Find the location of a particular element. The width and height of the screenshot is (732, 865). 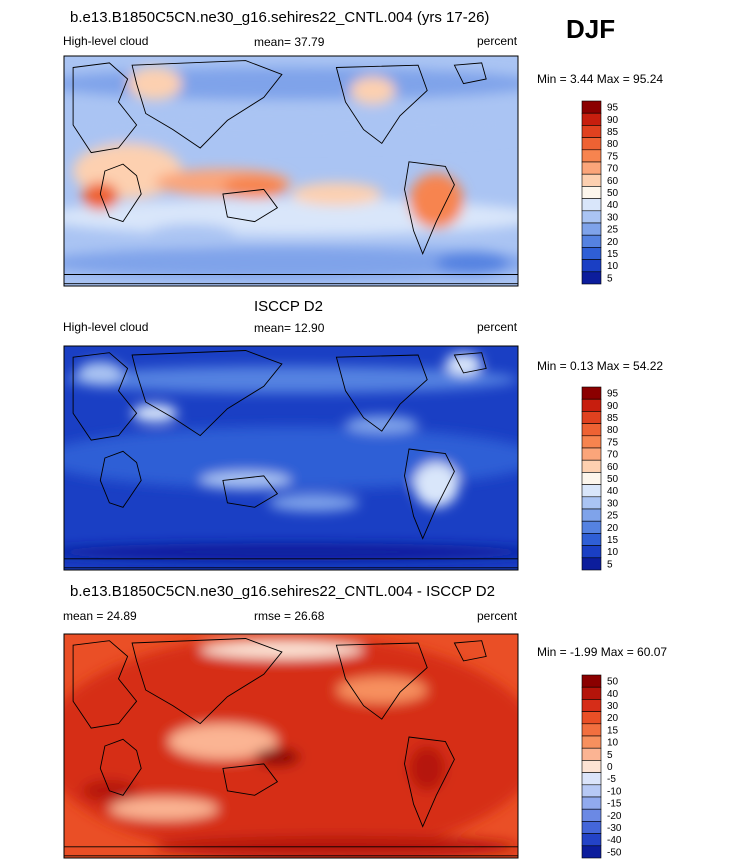

colorbar-tick-label: -5 is located at coordinates (611, 779).